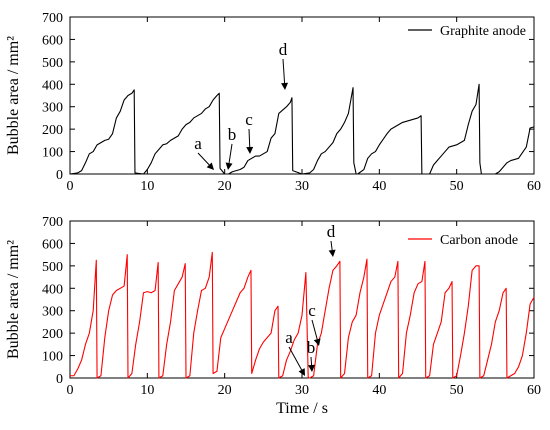 This screenshot has height=430, width=550. I want to click on legend-label: Graphite anode, so click(483, 31).